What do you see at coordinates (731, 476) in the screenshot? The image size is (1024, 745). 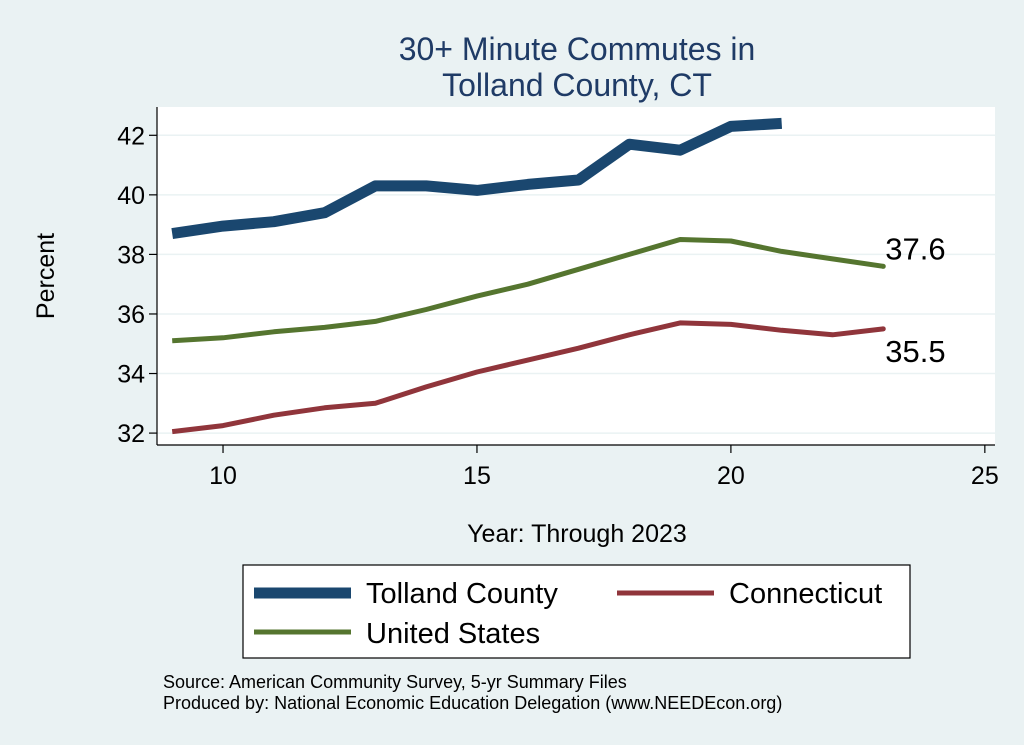 I see `x-tick-label-20: 20` at bounding box center [731, 476].